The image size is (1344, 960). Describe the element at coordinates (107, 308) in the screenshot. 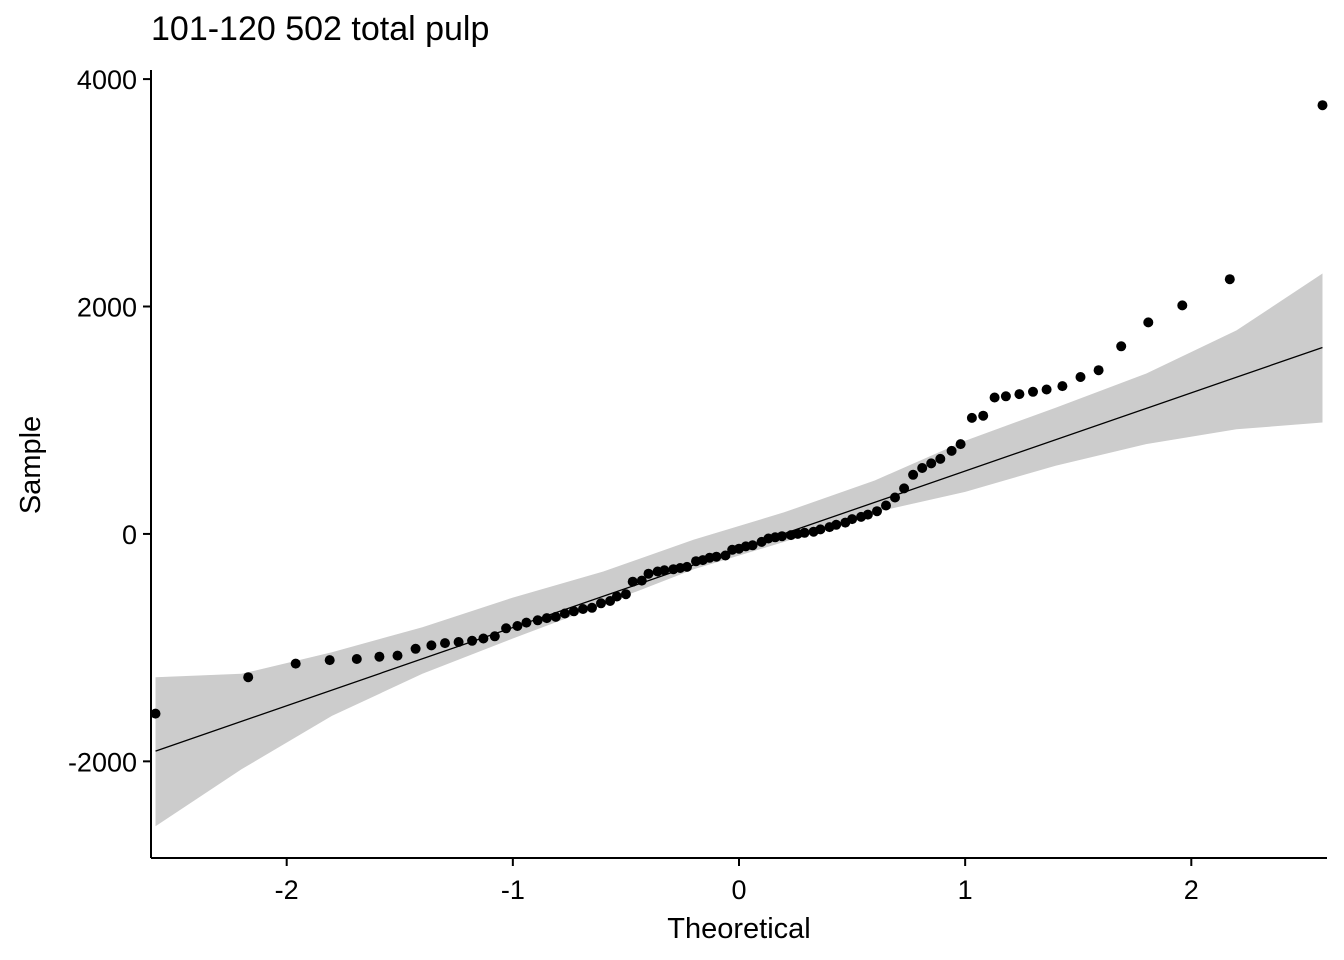

I see `y-tick-label: 2000` at that location.